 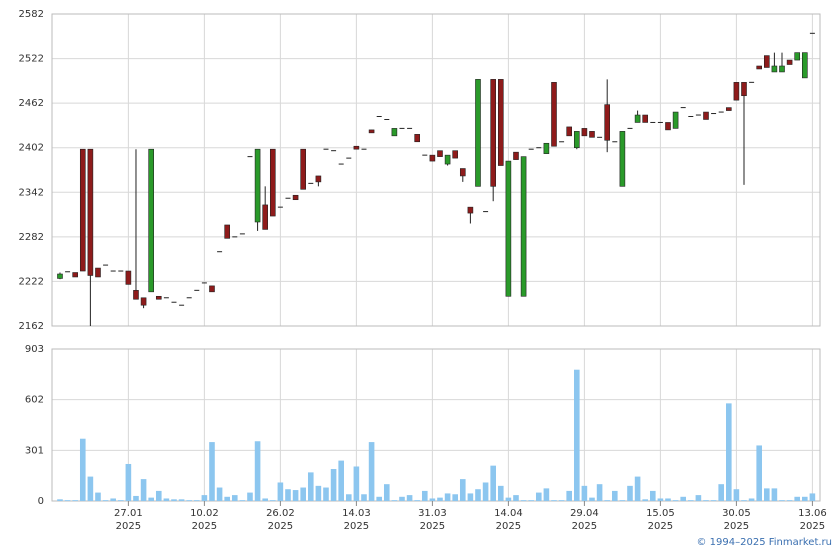 I want to click on x-tick-label: 15.05, so click(x=660, y=513).